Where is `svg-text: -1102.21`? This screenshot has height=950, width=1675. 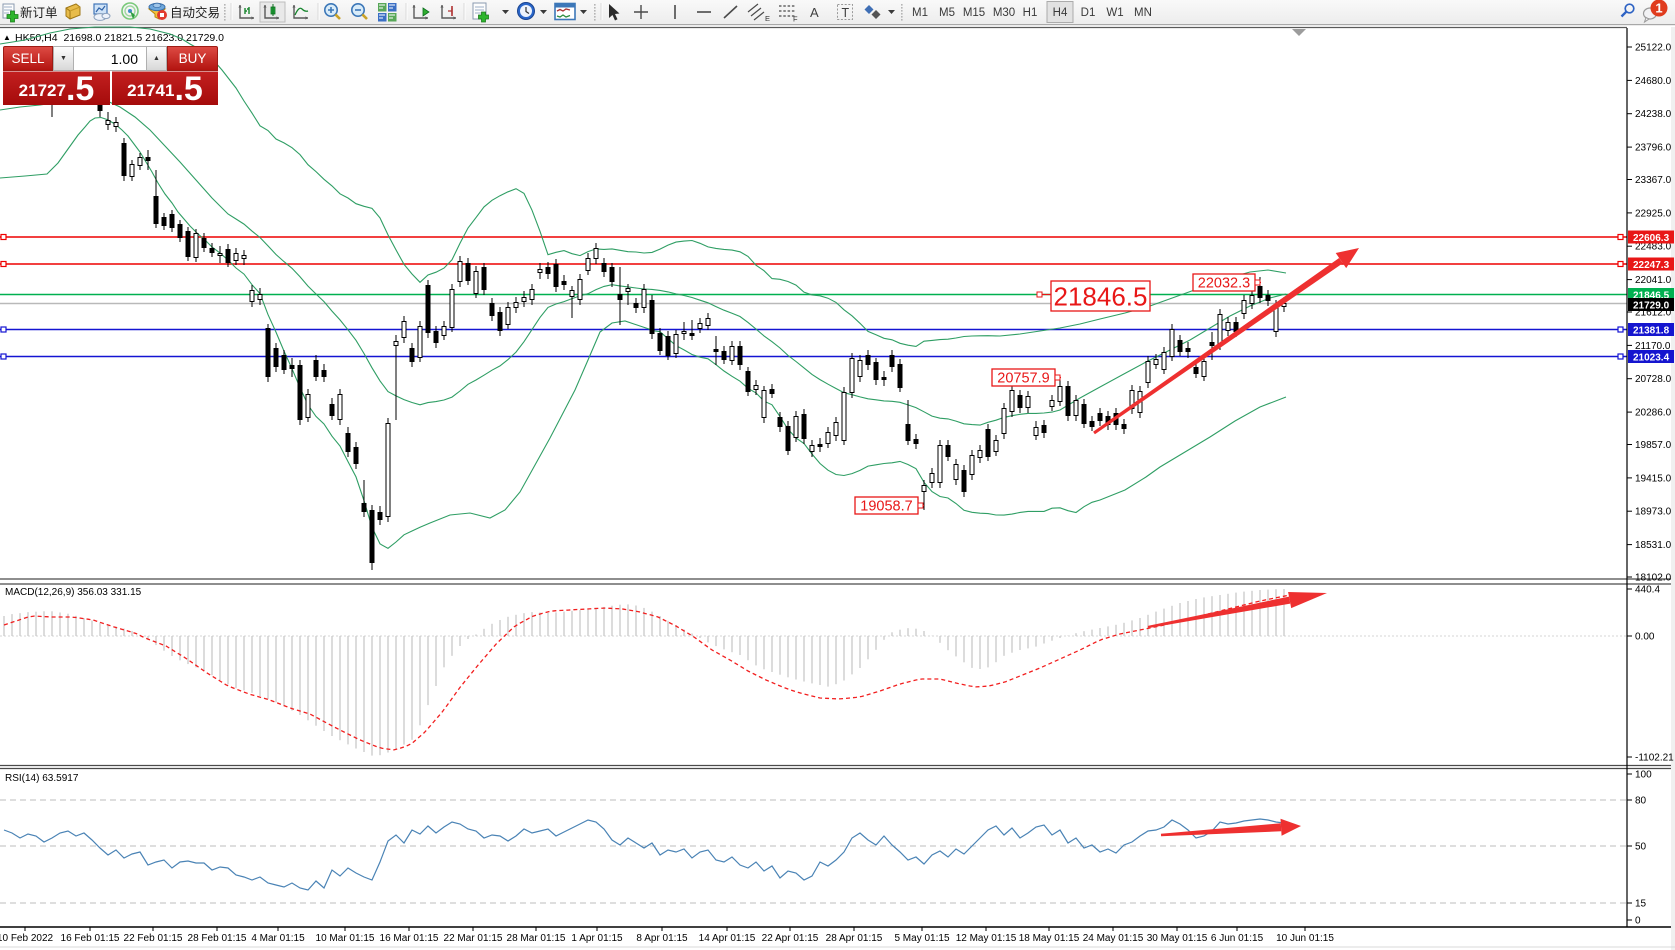
svg-text: -1102.21 is located at coordinates (1654, 758).